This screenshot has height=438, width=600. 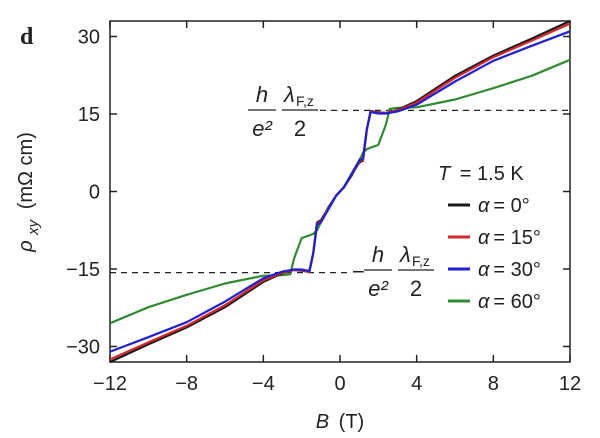 What do you see at coordinates (509, 302) in the screenshot?
I see `legend-entry-label: α = 60°` at bounding box center [509, 302].